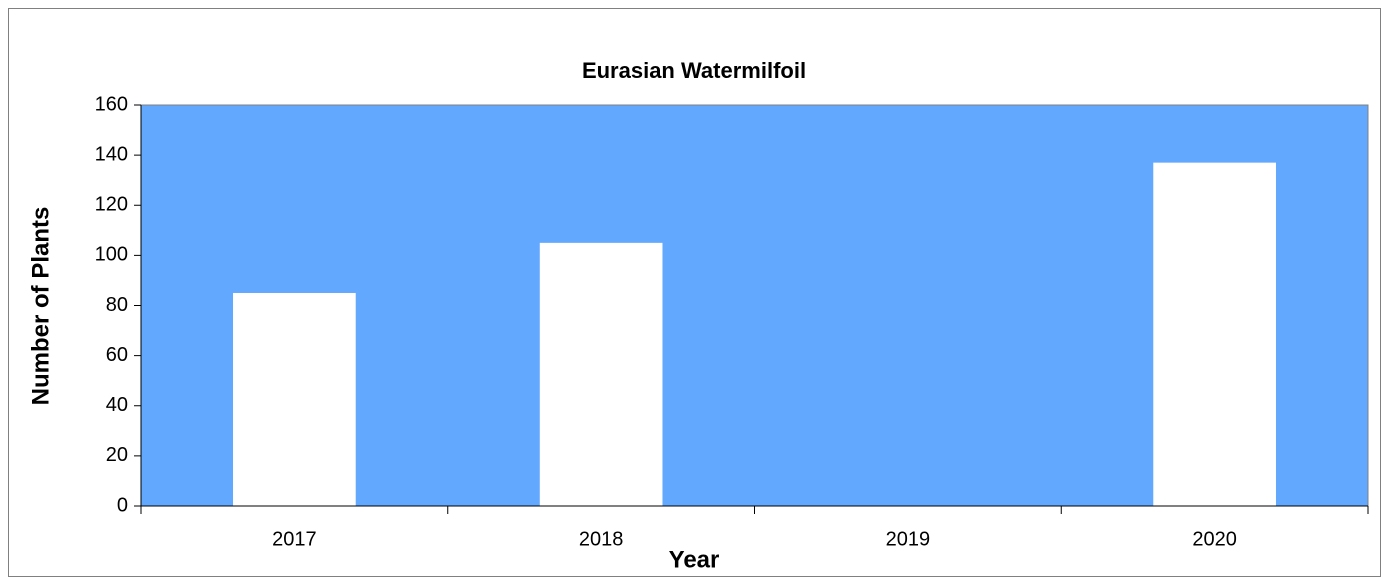 This screenshot has width=1388, height=584. What do you see at coordinates (117, 455) in the screenshot?
I see `y-tick-label: 20` at bounding box center [117, 455].